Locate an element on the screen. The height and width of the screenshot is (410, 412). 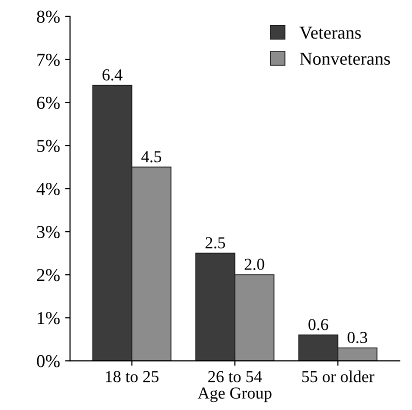
data-label: 6.4 is located at coordinates (112, 75).